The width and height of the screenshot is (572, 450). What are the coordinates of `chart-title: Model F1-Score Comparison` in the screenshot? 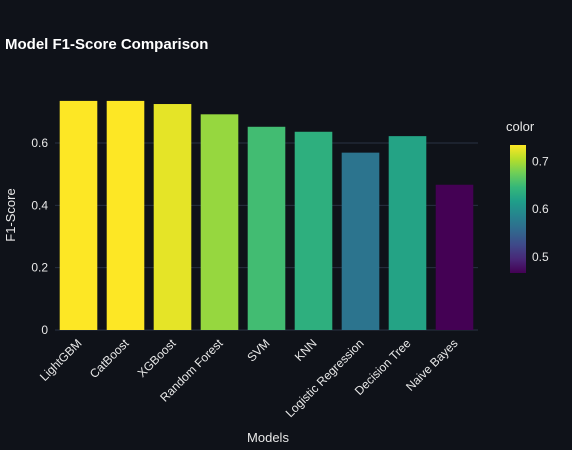 It's located at (106, 44).